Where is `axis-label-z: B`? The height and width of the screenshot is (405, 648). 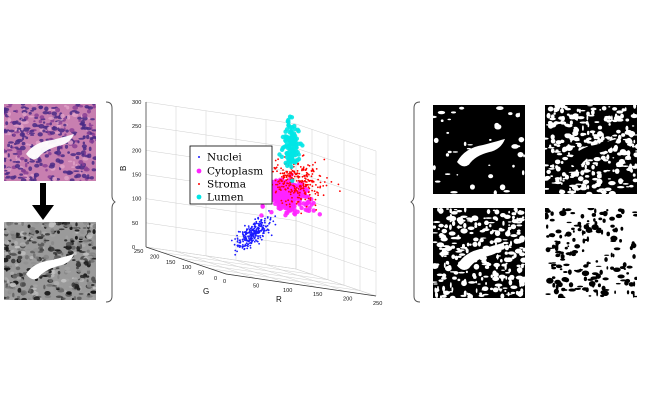 axis-label-z: B is located at coordinates (123, 168).